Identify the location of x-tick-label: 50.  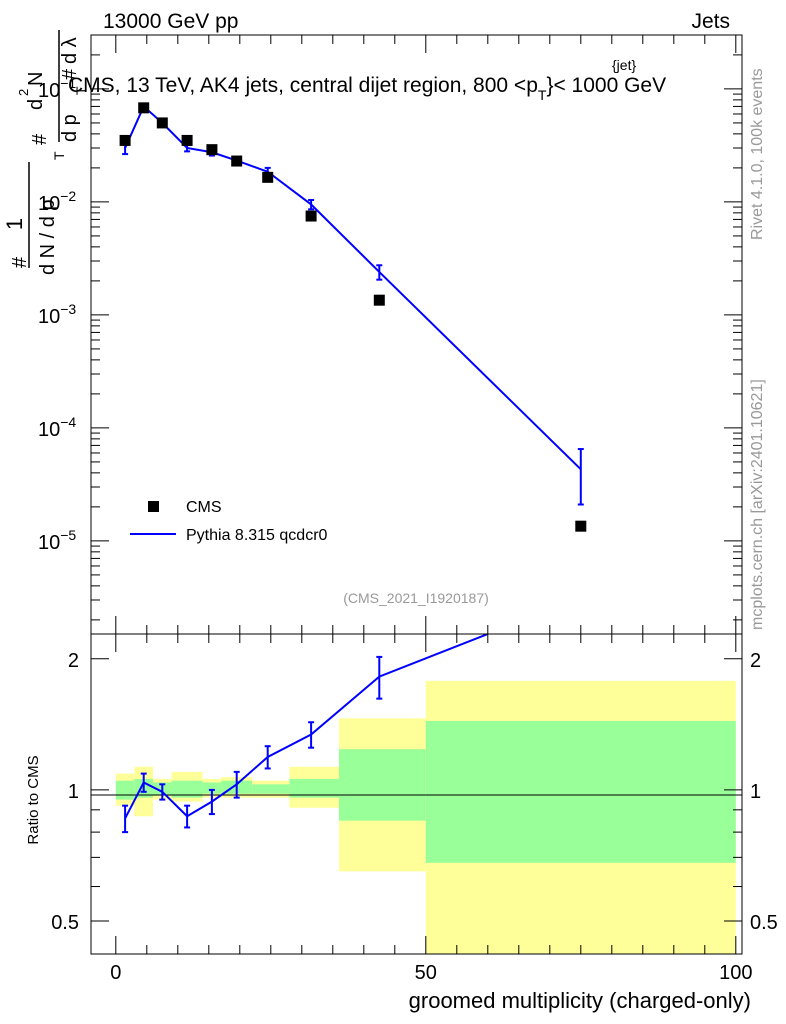
(426, 973).